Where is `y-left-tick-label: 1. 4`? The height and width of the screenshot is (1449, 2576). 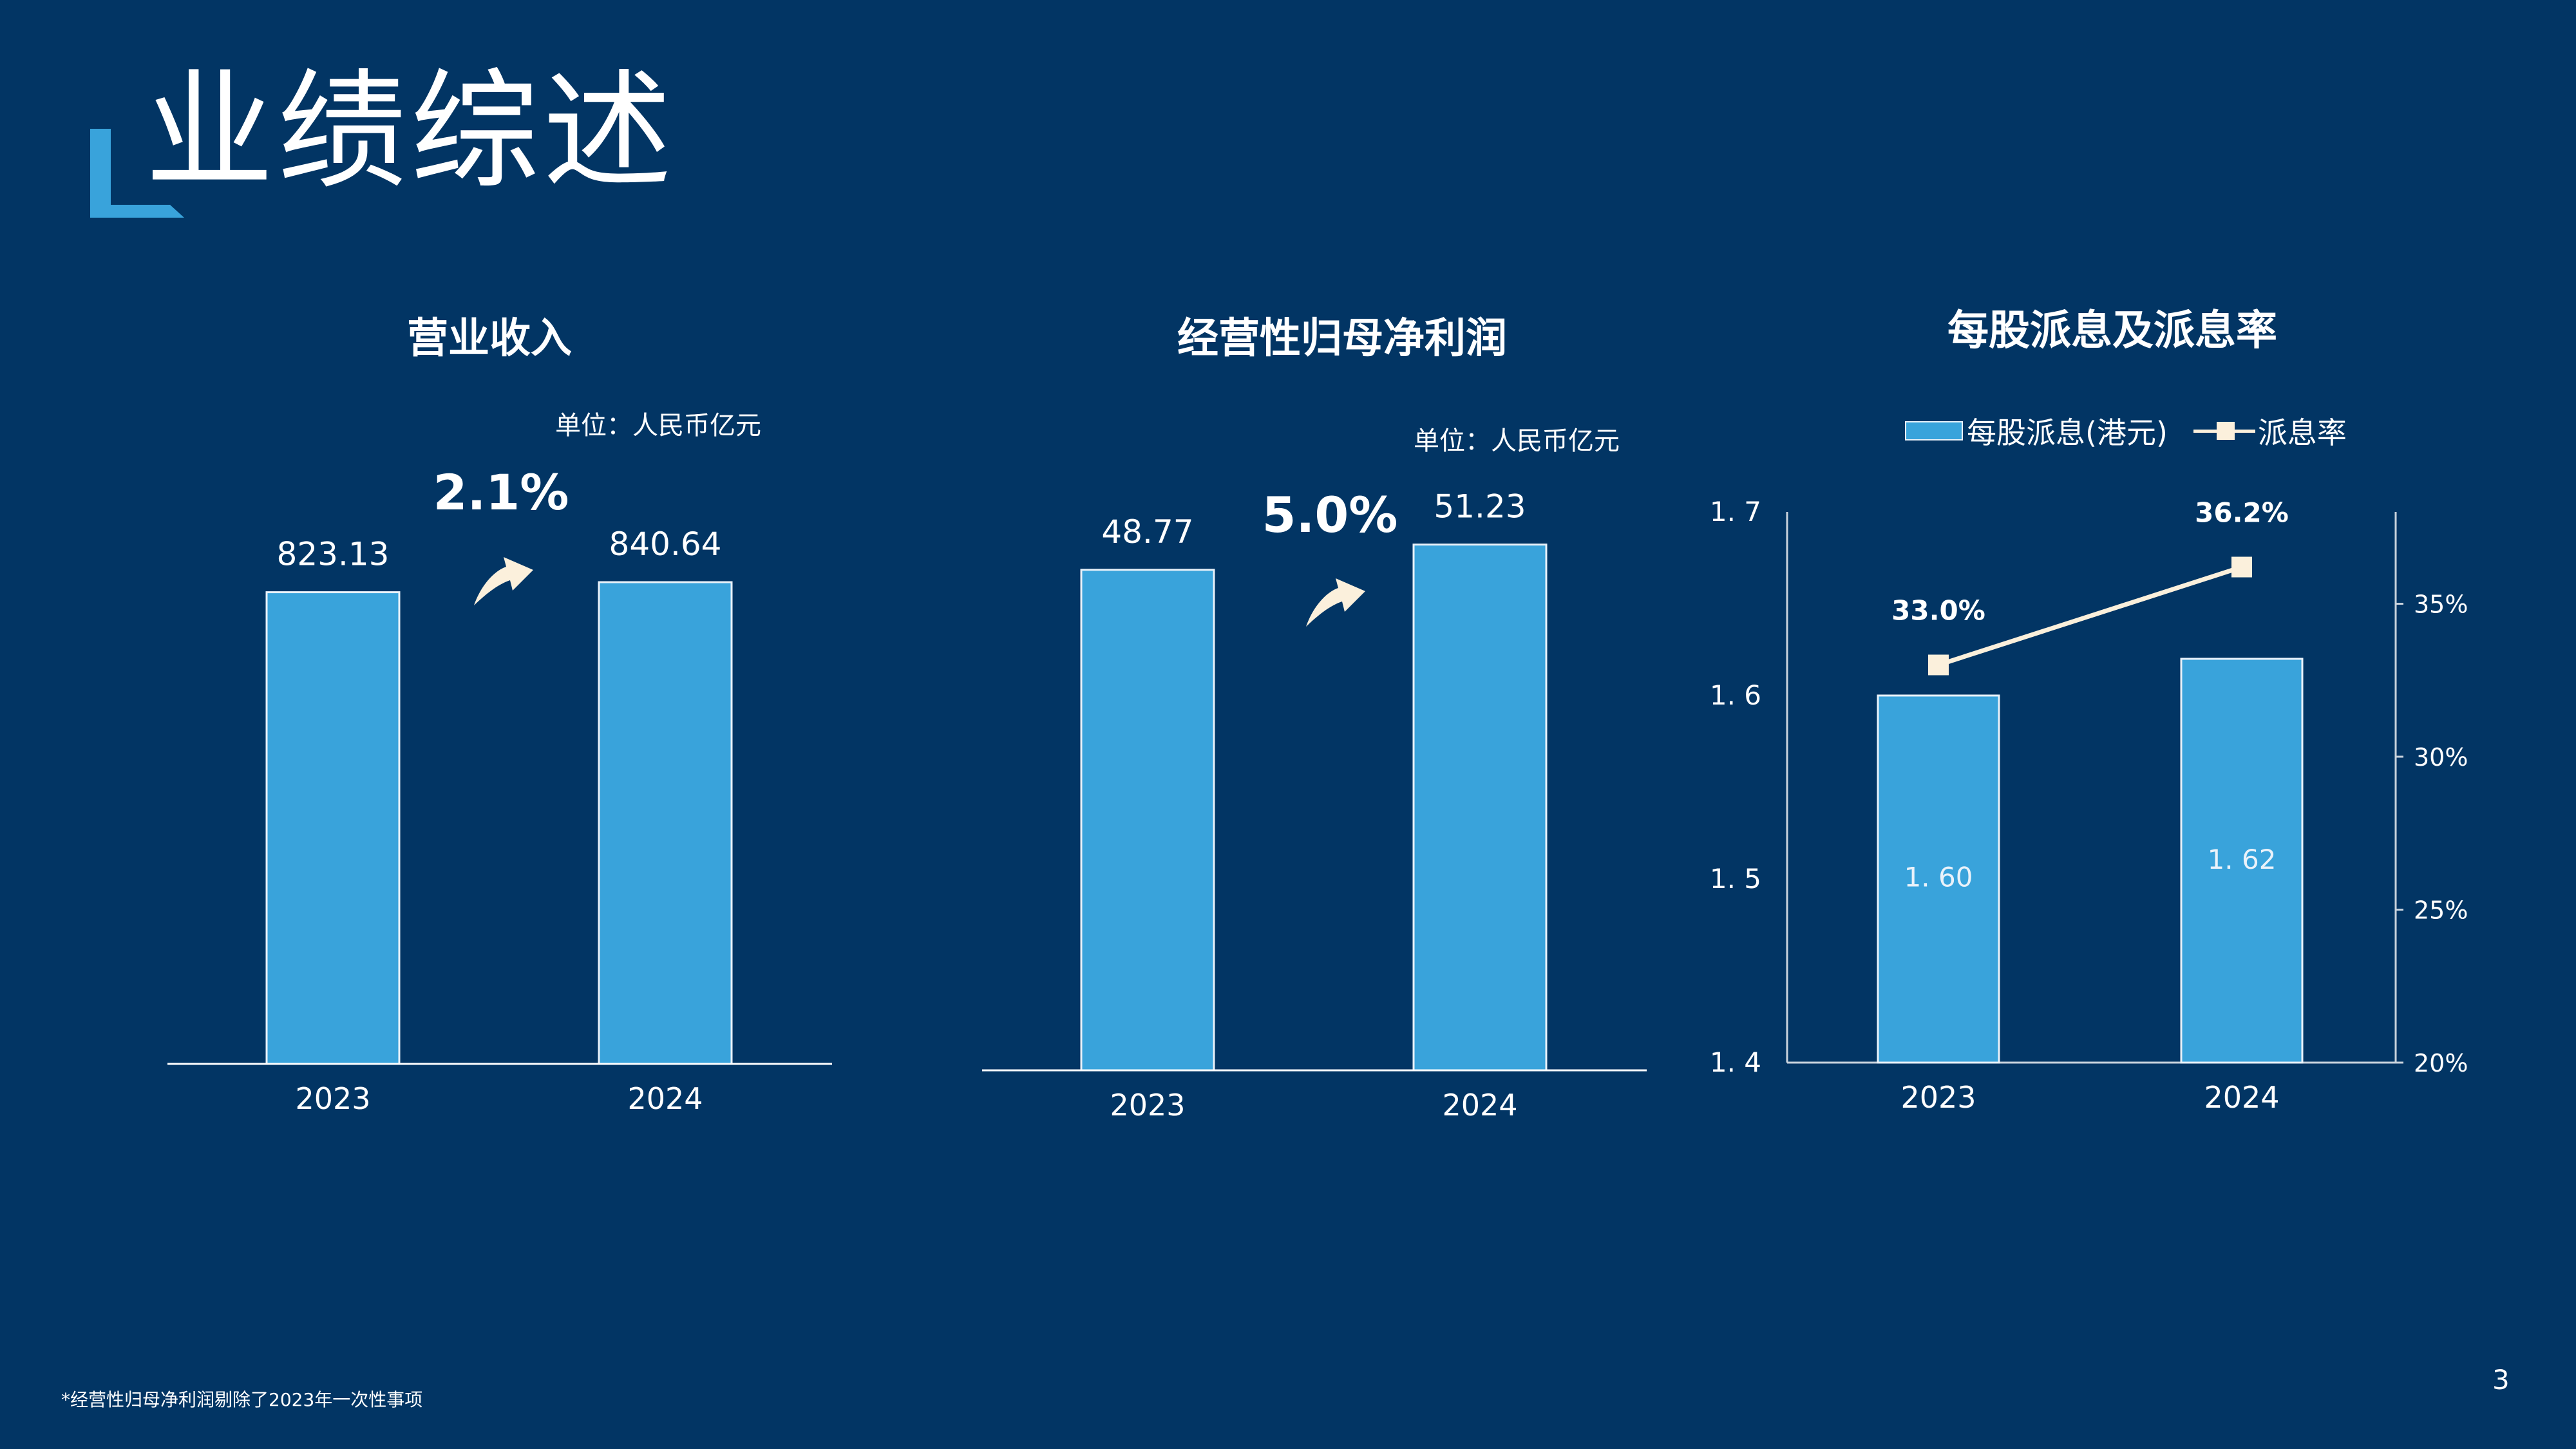 y-left-tick-label: 1. 4 is located at coordinates (1735, 1062).